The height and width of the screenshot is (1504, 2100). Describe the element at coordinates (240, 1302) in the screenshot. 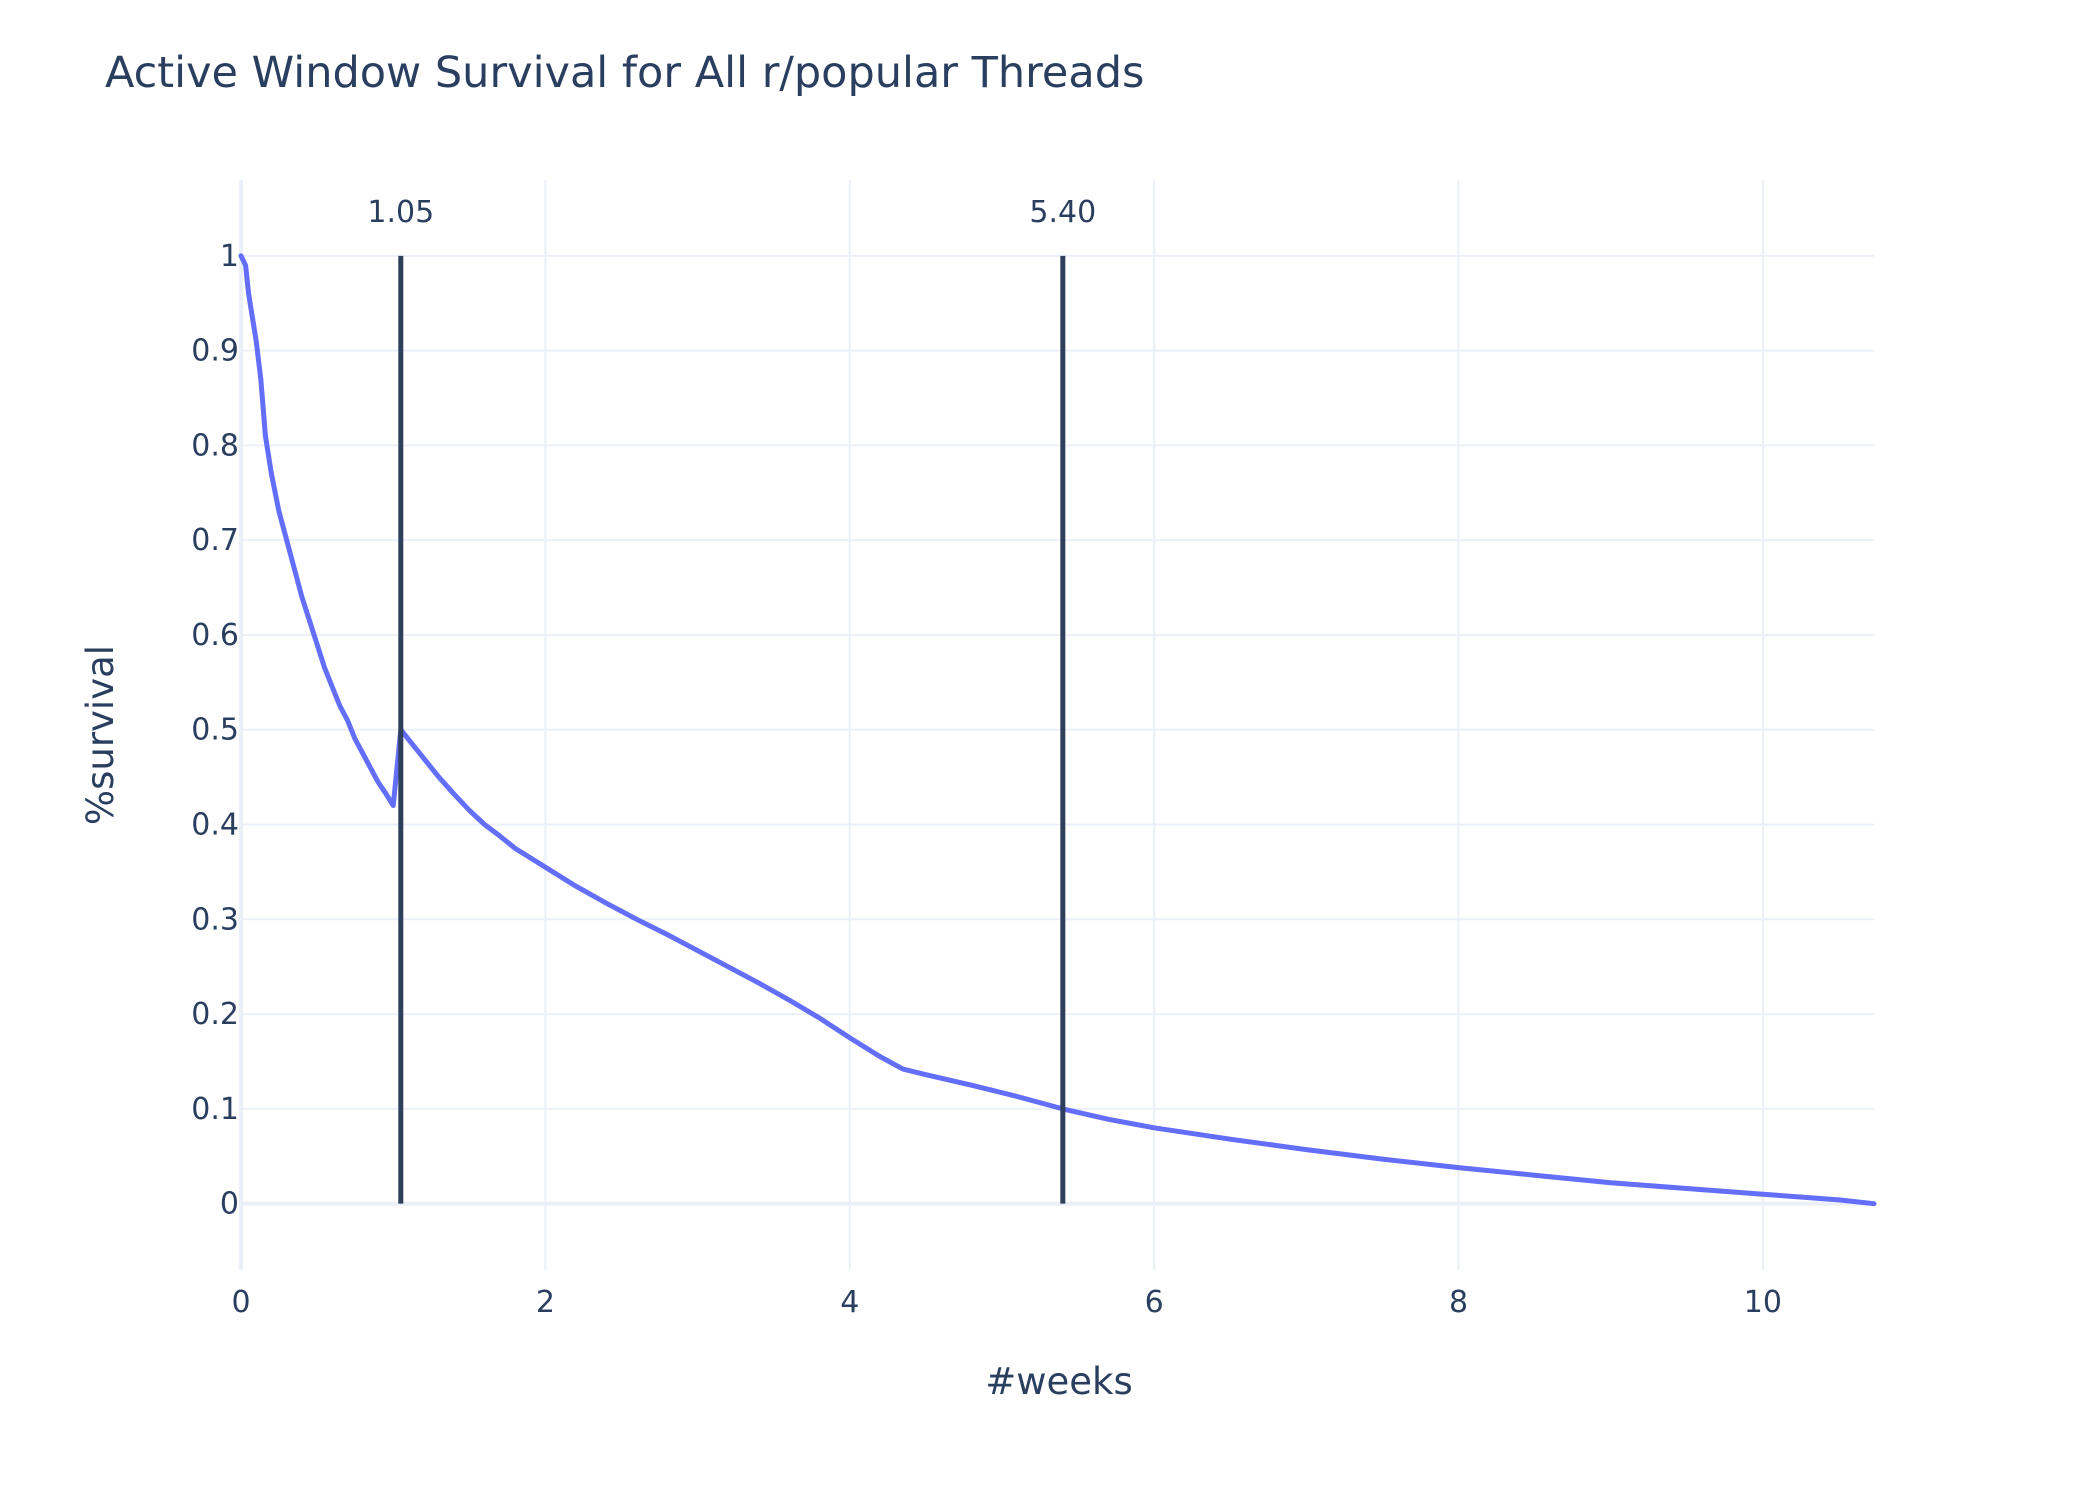

I see `x-tick-label: 0` at that location.